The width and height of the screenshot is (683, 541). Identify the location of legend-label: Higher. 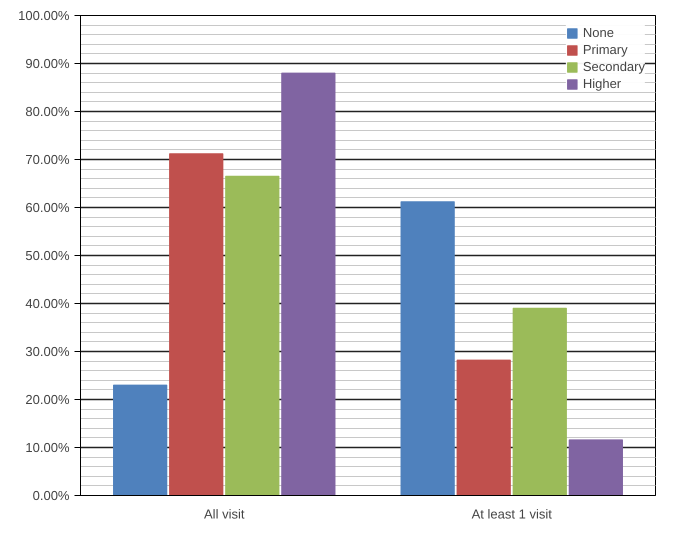
(602, 83).